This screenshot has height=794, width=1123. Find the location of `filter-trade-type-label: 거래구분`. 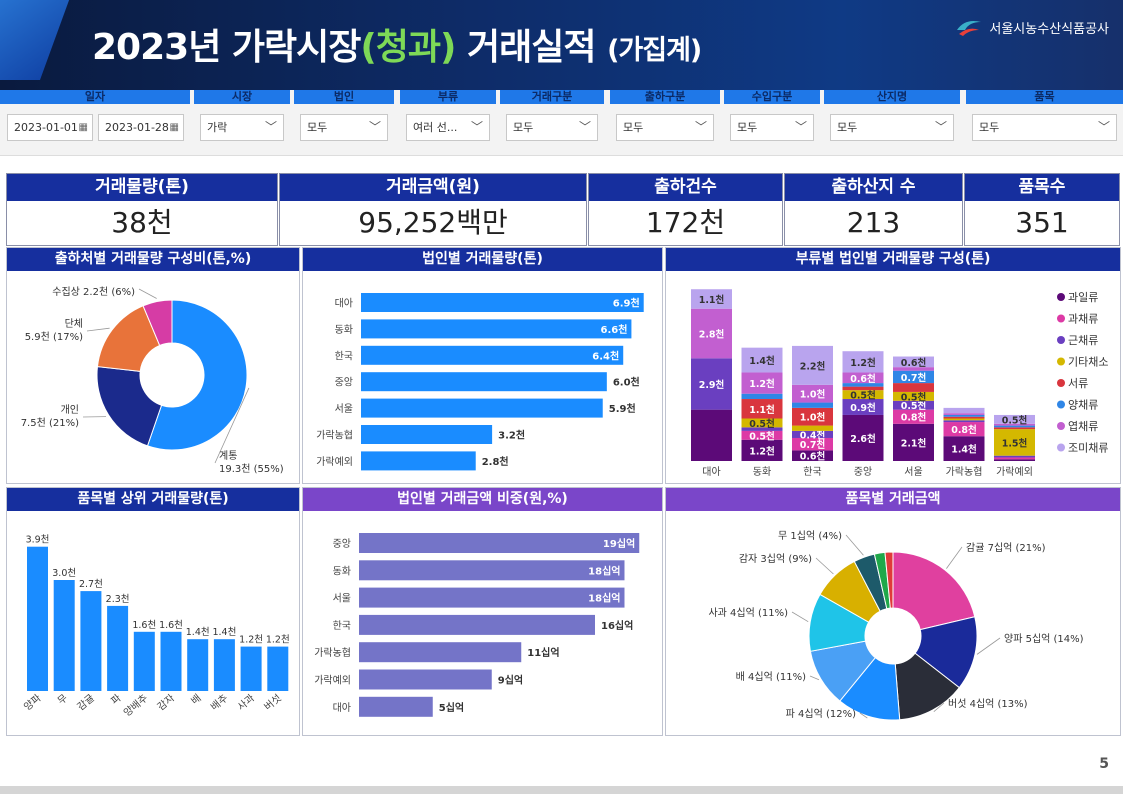

filter-trade-type-label: 거래구분 is located at coordinates (552, 97).